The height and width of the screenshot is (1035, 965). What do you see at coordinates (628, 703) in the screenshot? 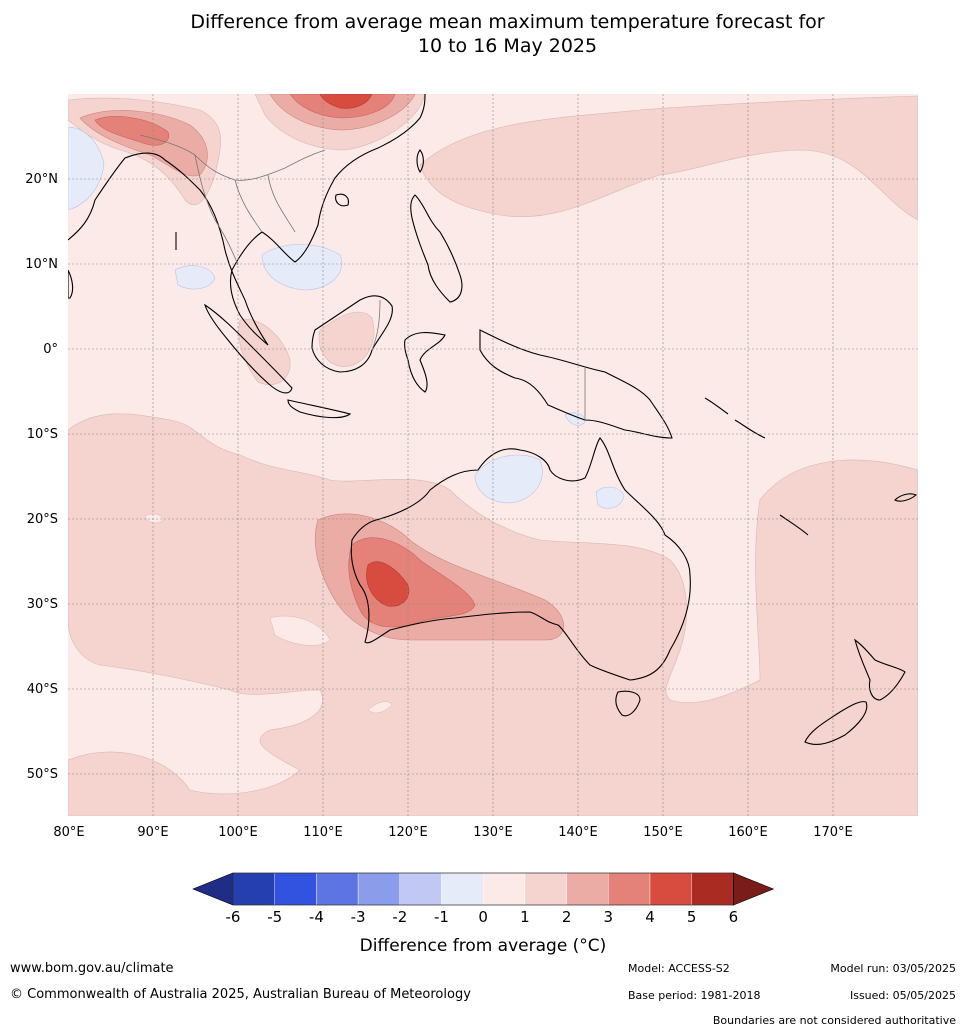
I see `tasmania-coast` at bounding box center [628, 703].